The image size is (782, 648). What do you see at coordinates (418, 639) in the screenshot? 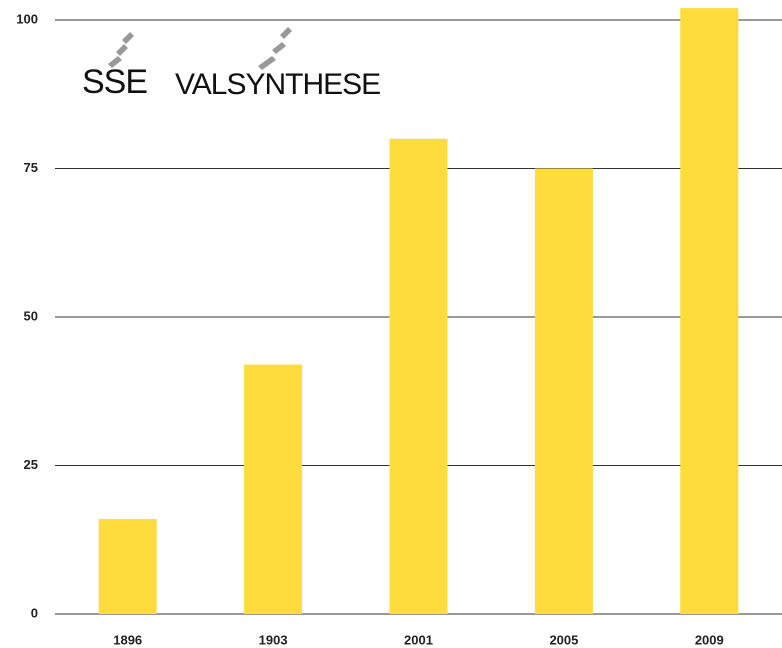
I see `x-tick-label: 2001` at bounding box center [418, 639].